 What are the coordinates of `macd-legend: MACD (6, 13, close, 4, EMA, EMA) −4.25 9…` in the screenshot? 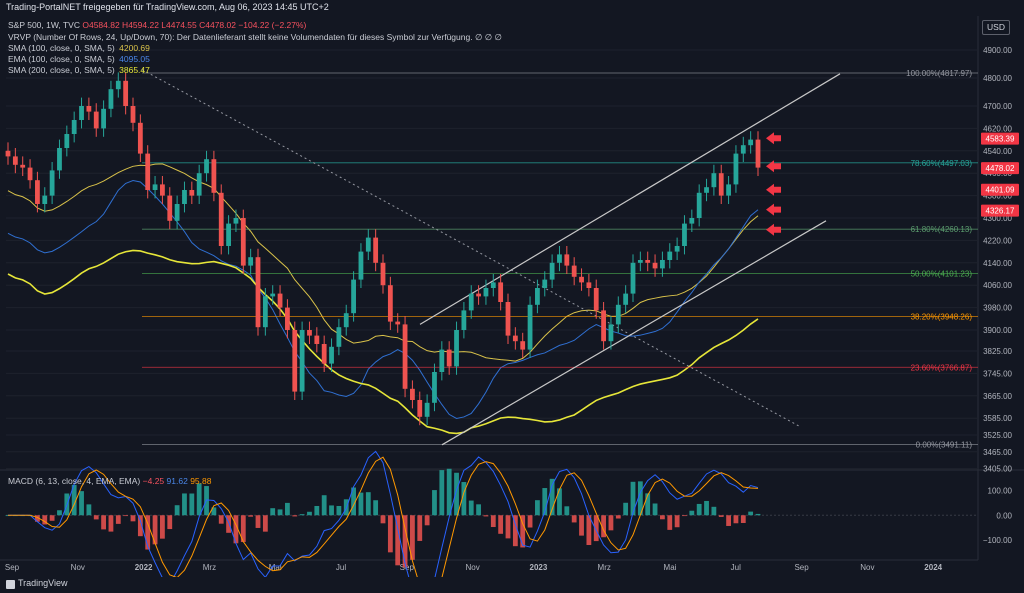 It's located at (109, 481).